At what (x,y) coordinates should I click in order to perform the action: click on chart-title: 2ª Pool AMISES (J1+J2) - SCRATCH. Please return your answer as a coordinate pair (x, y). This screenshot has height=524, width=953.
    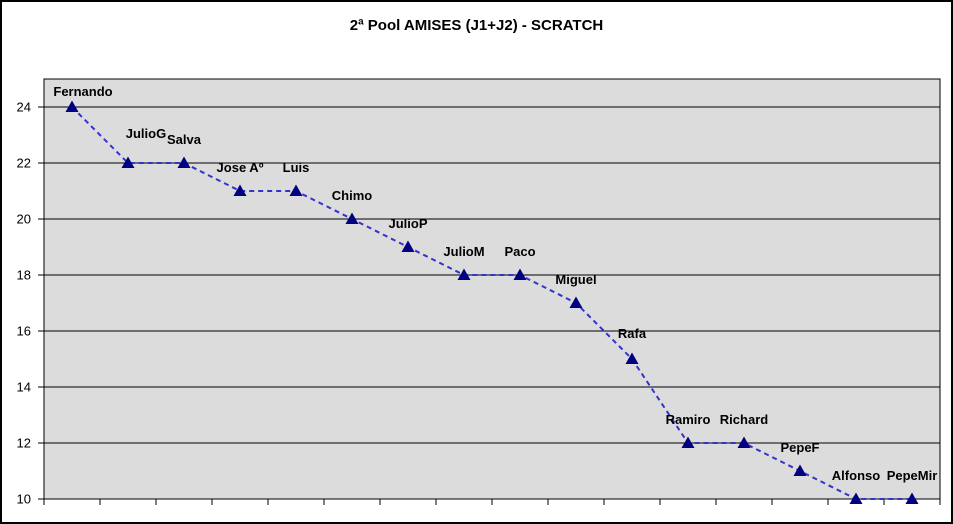
    Looking at the image, I should click on (476, 25).